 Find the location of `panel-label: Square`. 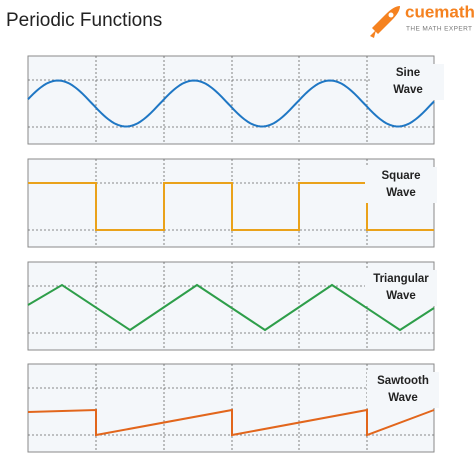

panel-label: Square is located at coordinates (401, 176).